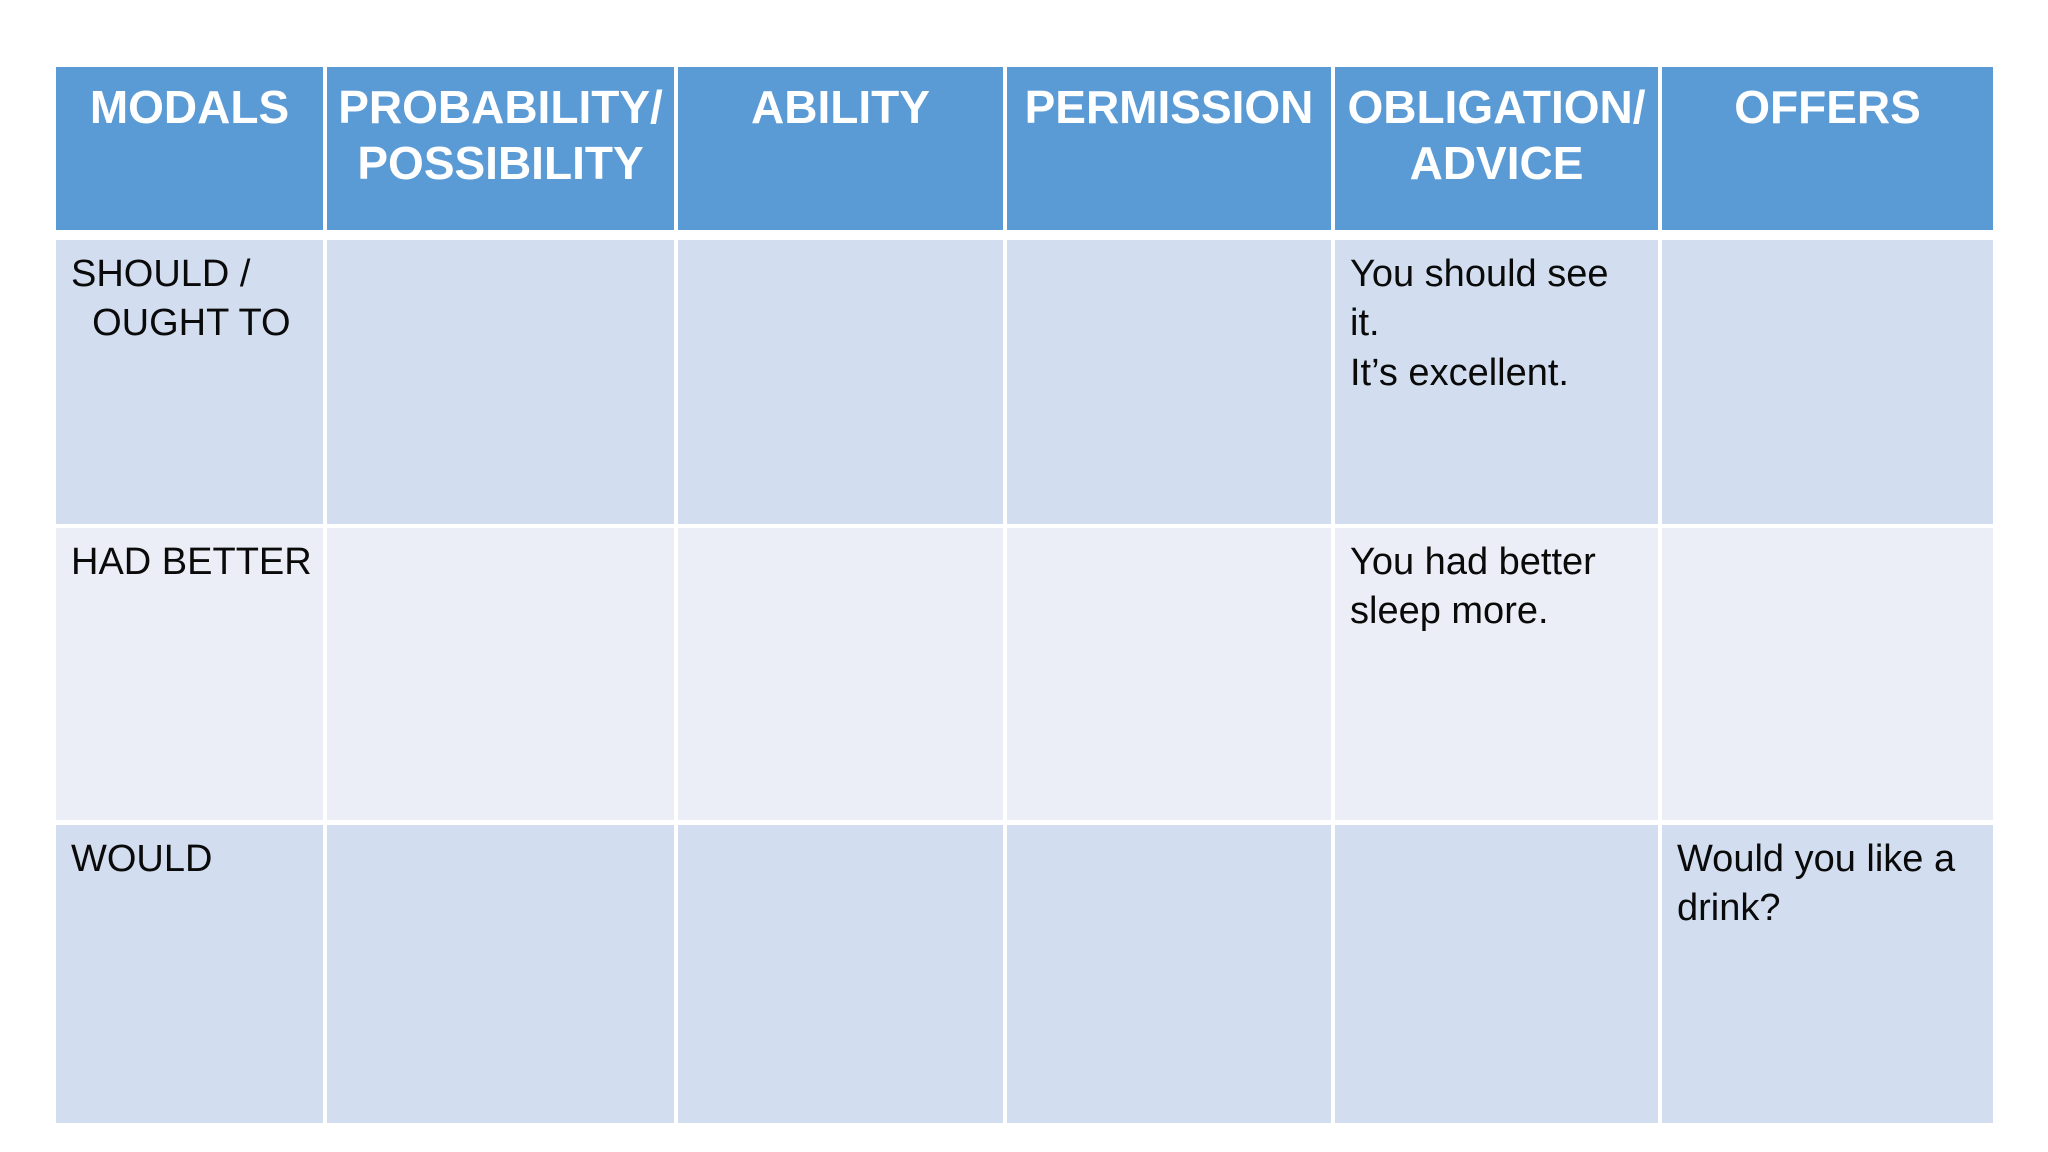 This screenshot has width=2048, height=1152. What do you see at coordinates (191, 676) in the screenshot?
I see `cell-hadbetter-modal: HAD BETTER` at bounding box center [191, 676].